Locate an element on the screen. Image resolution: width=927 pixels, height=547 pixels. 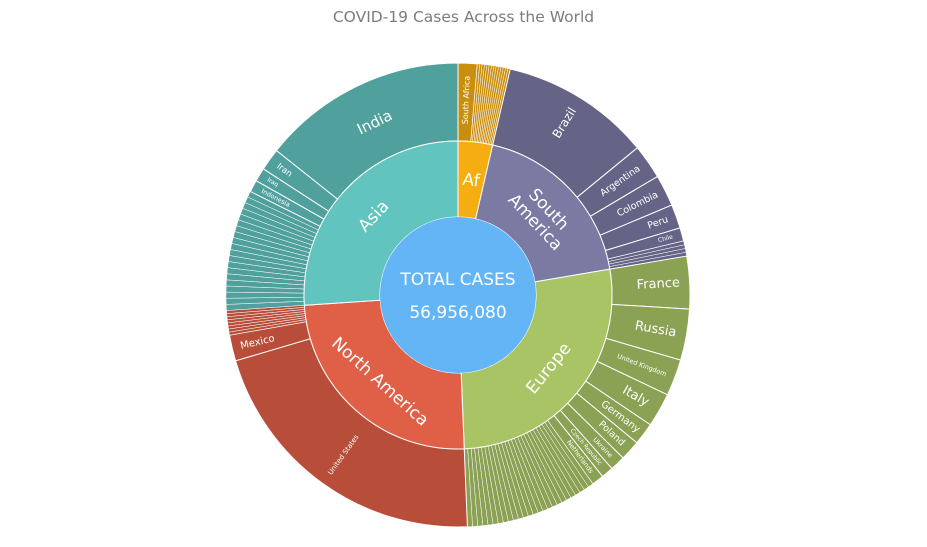
center-value: 56,956,080 is located at coordinates (457, 313).